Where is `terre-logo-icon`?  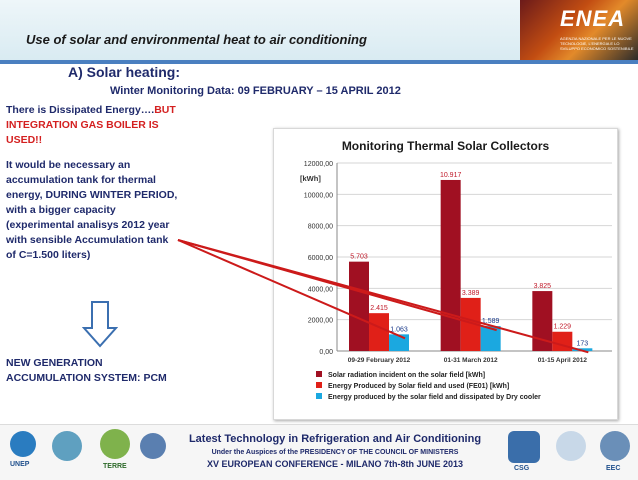
terre-logo-icon is located at coordinates (115, 444).